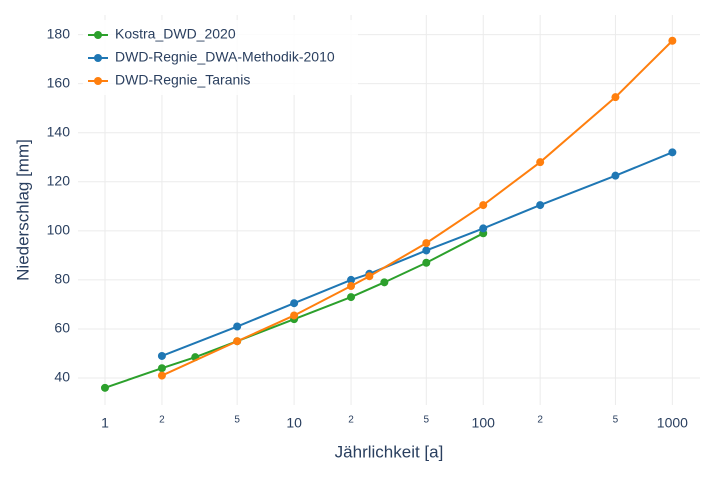  Describe the element at coordinates (22, 210) in the screenshot. I see `y-axis-title: Niederschlag [mm]` at that location.